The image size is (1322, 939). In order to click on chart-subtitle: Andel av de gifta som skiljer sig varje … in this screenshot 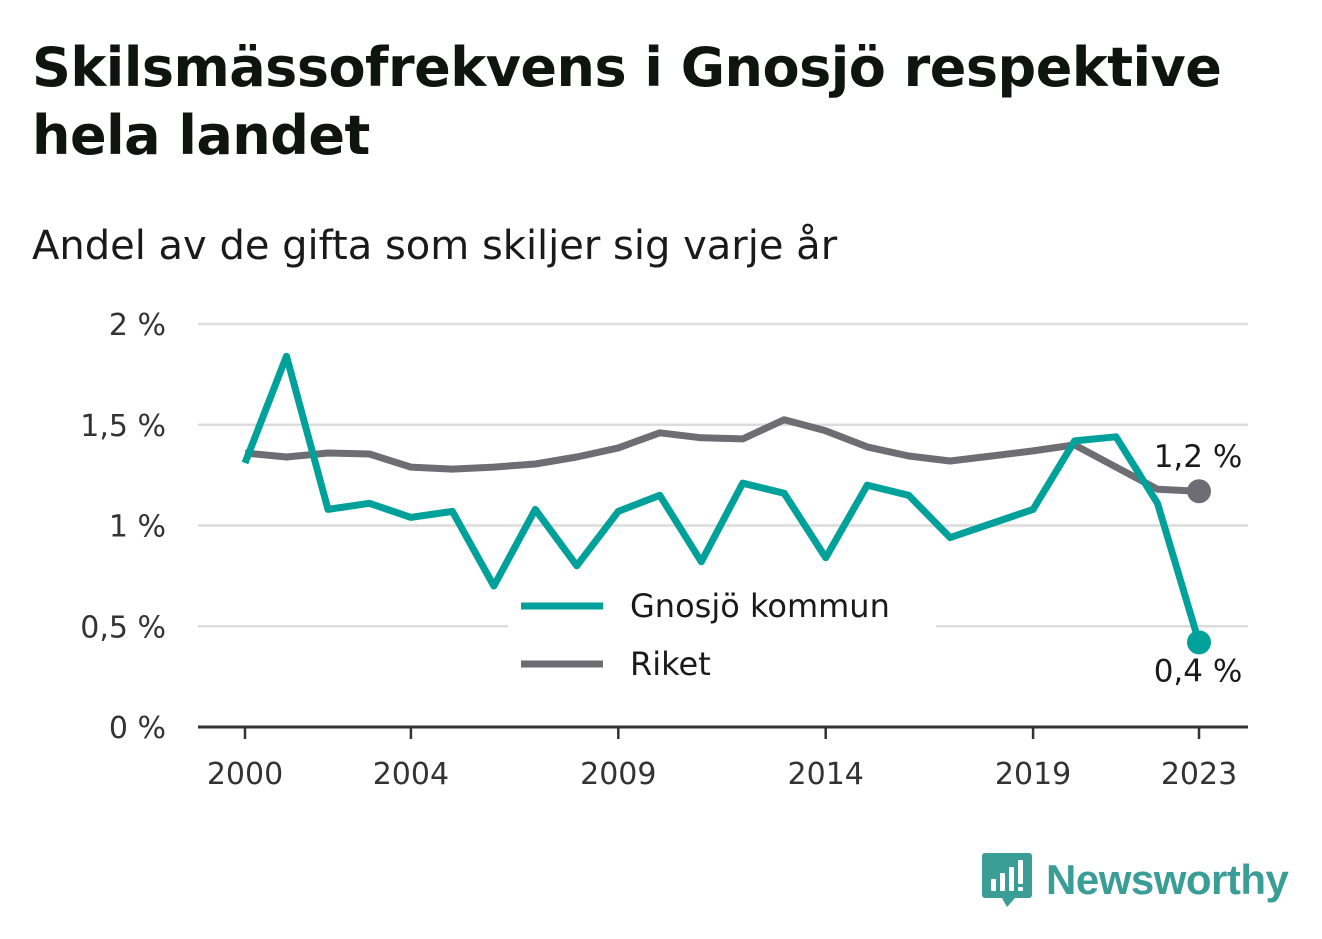, I will do `click(435, 246)`.